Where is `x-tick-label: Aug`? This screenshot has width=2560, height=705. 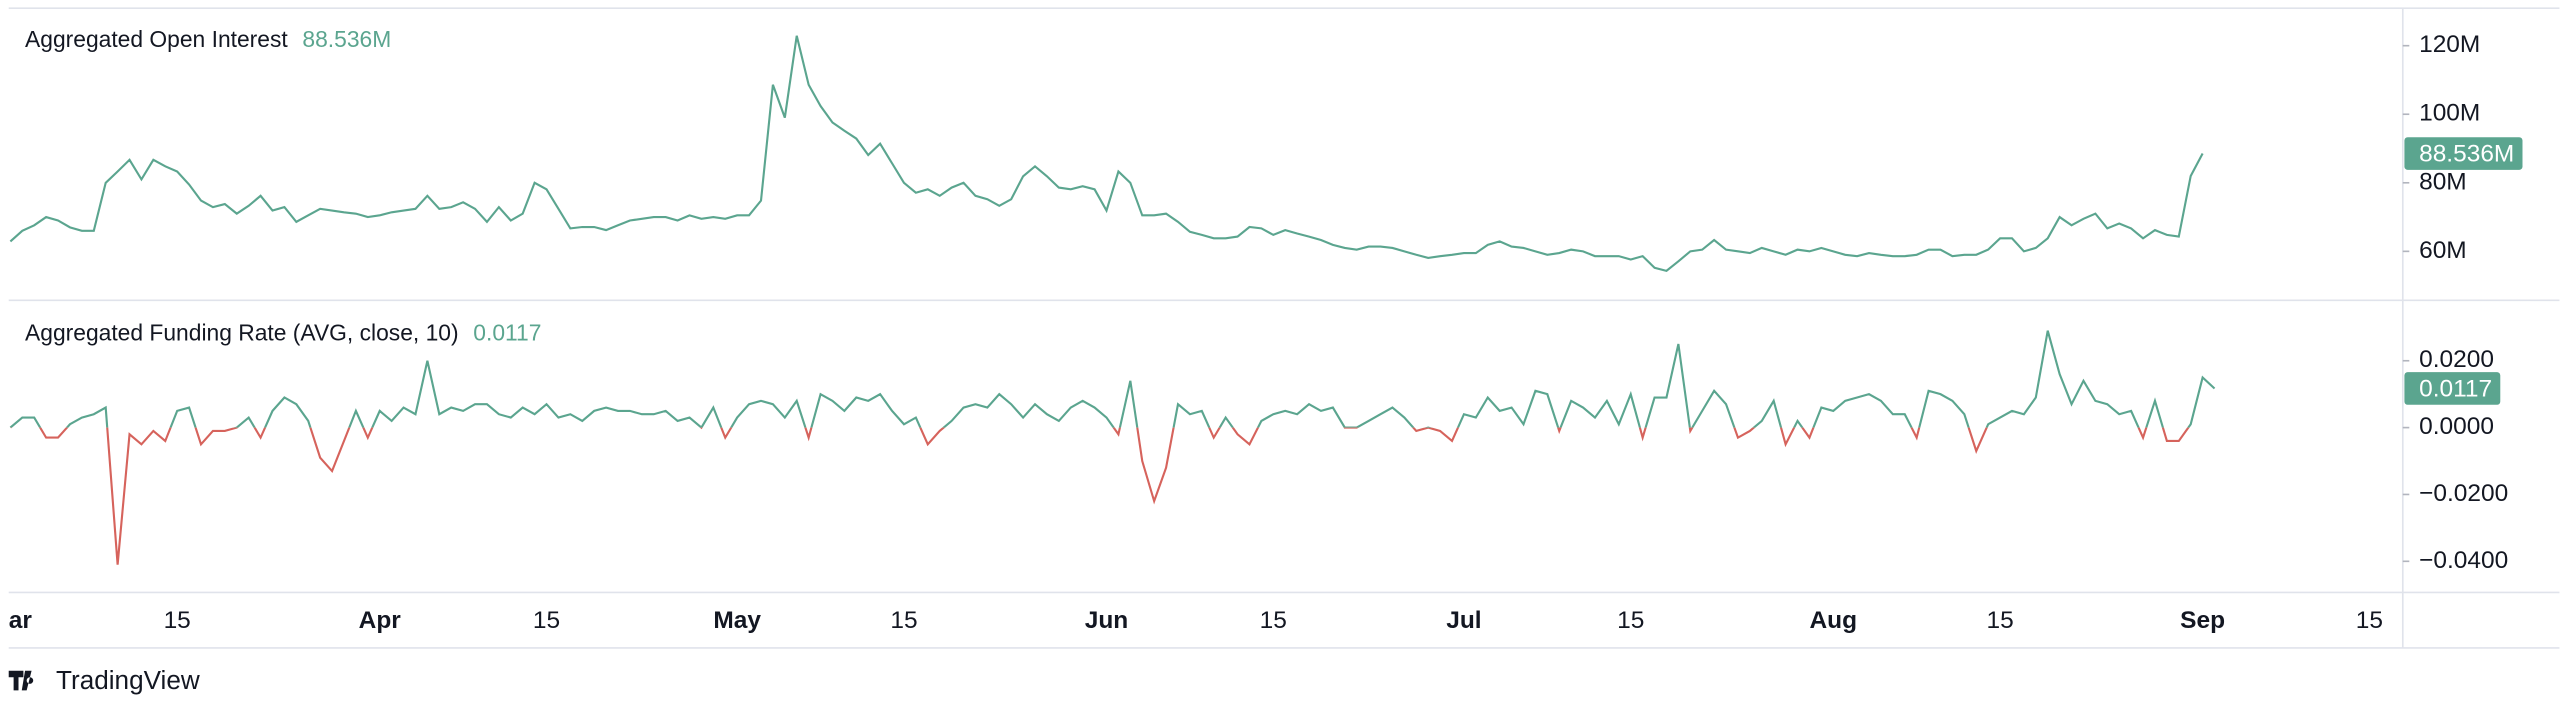
x-tick-label: Aug is located at coordinates (1833, 620).